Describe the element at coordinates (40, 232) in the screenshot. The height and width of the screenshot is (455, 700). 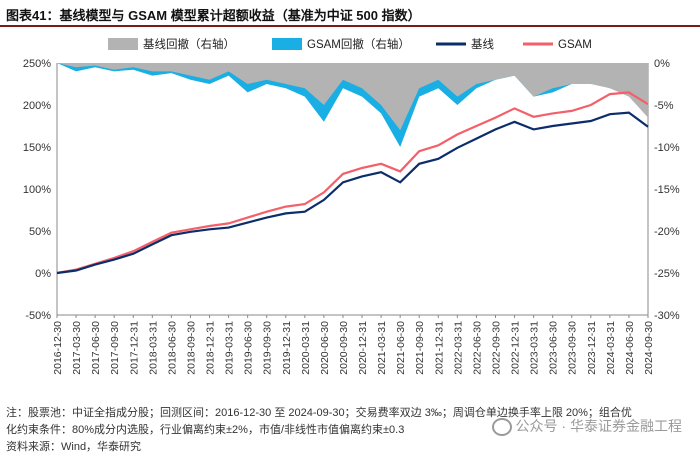
I see `left-tick-label: 50%` at that location.